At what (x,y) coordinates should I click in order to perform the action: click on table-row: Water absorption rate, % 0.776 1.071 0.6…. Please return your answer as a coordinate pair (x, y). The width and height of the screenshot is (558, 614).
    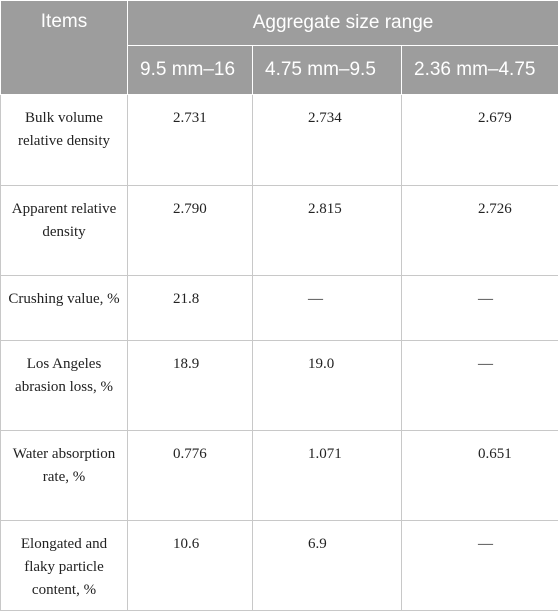
    Looking at the image, I should click on (279, 475).